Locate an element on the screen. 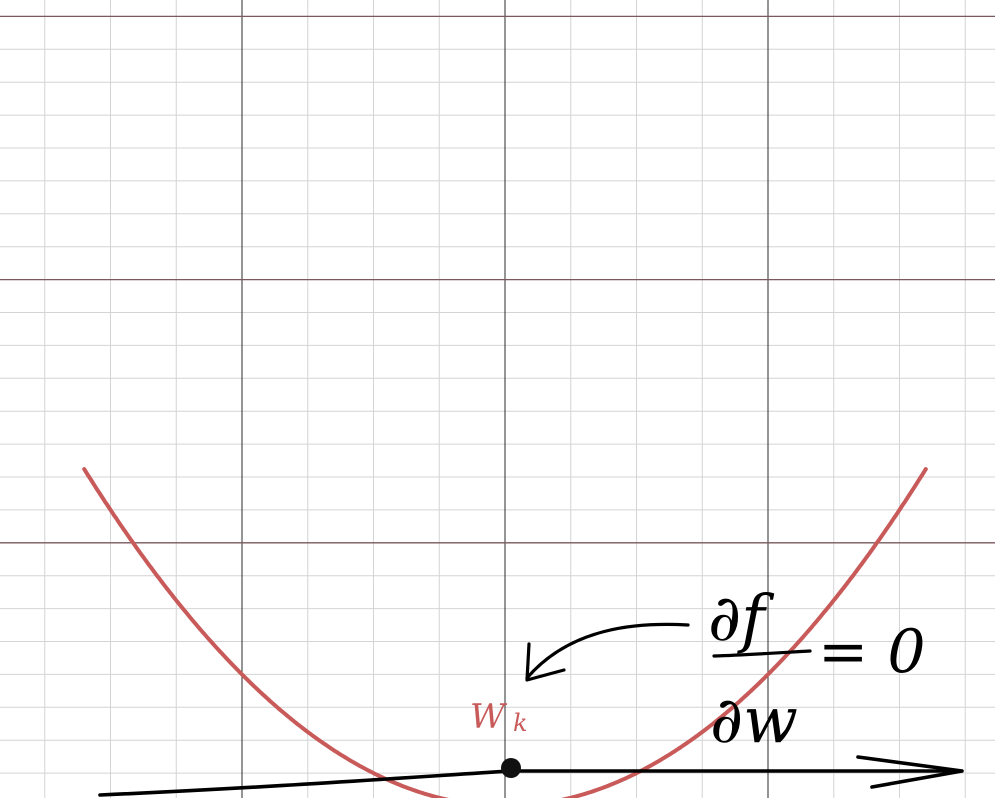 This screenshot has width=995, height=798. derivative-annotation: ∂f ∂w = 0 is located at coordinates (817, 670).